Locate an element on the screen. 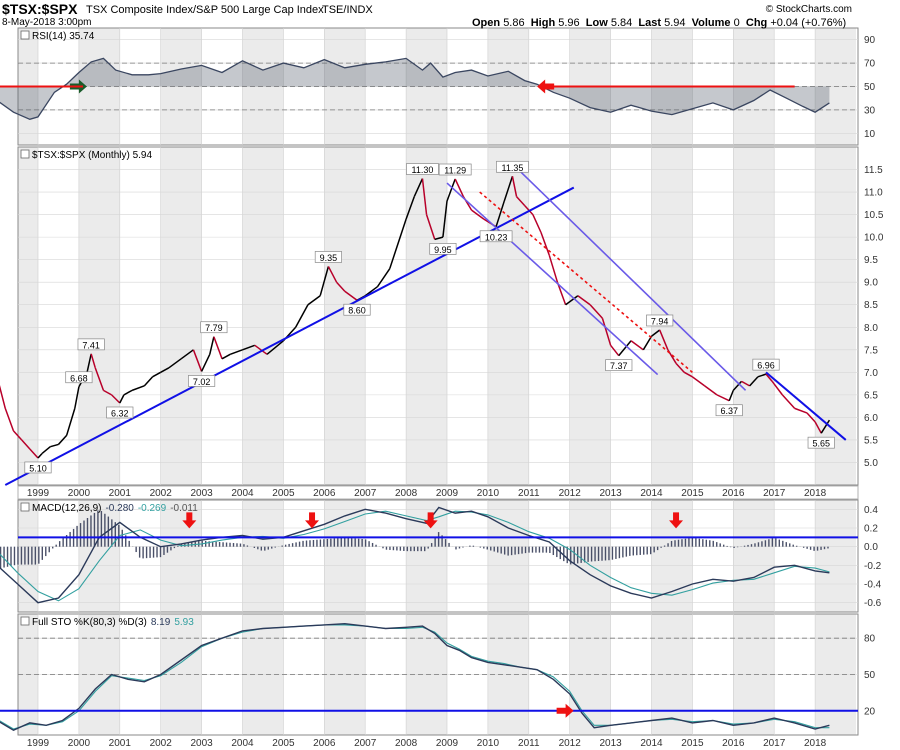  macd-label-part: -0.269 is located at coordinates (152, 508).